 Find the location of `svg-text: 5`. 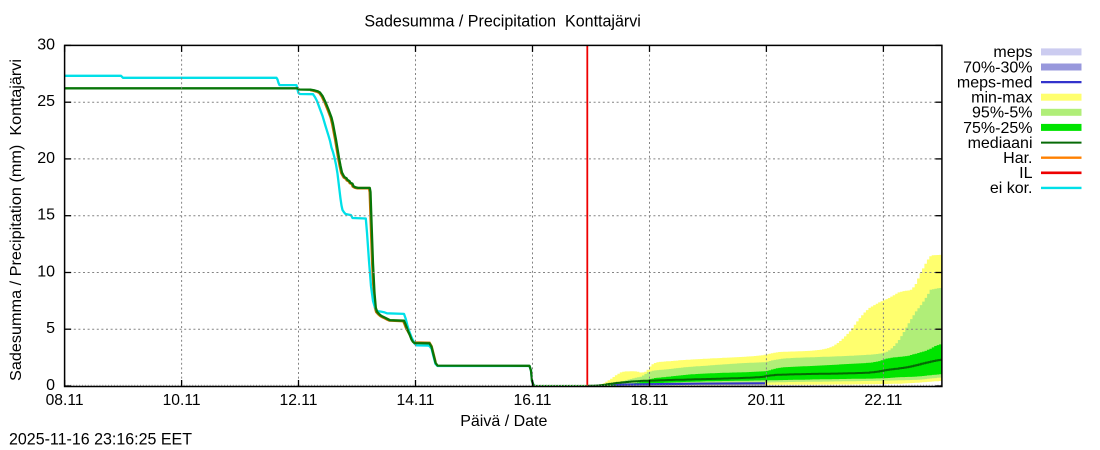

svg-text: 5 is located at coordinates (50, 328).